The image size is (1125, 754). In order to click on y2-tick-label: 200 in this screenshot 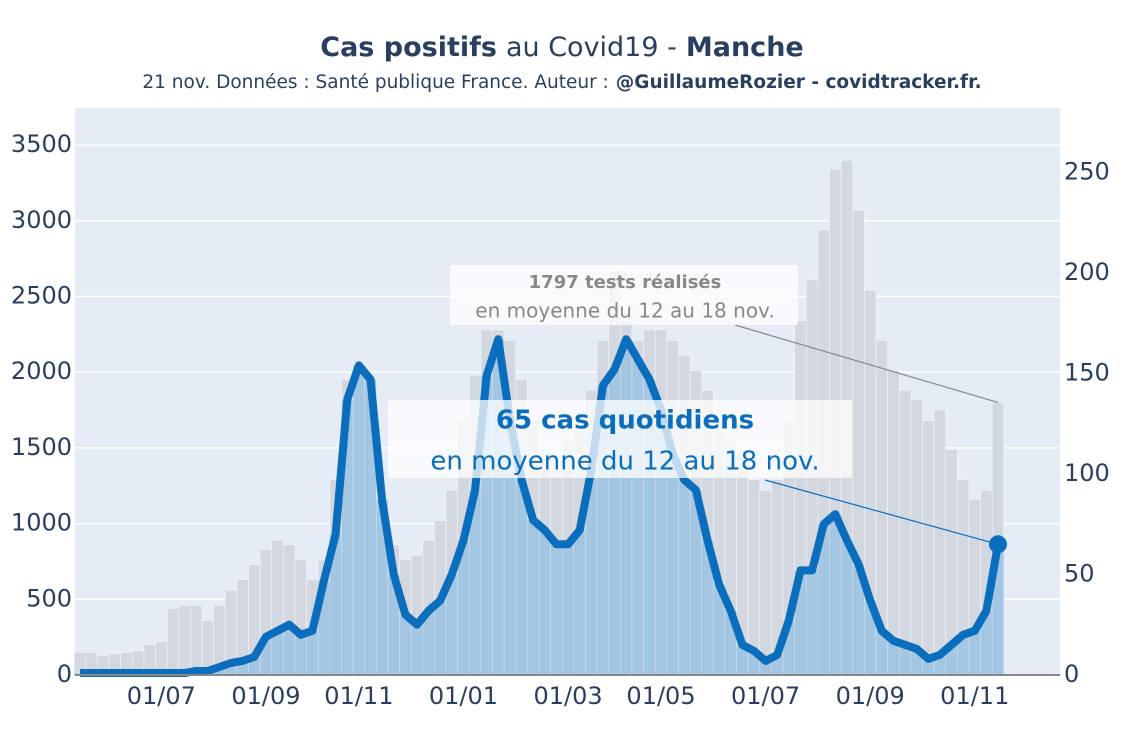, I will do `click(1087, 272)`.